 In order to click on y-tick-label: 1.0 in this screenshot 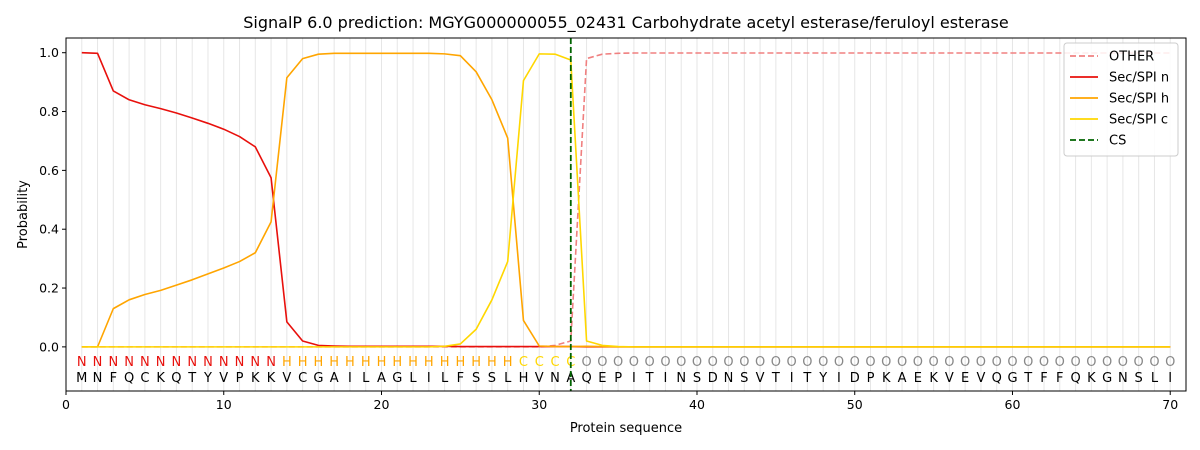, I will do `click(49, 52)`.